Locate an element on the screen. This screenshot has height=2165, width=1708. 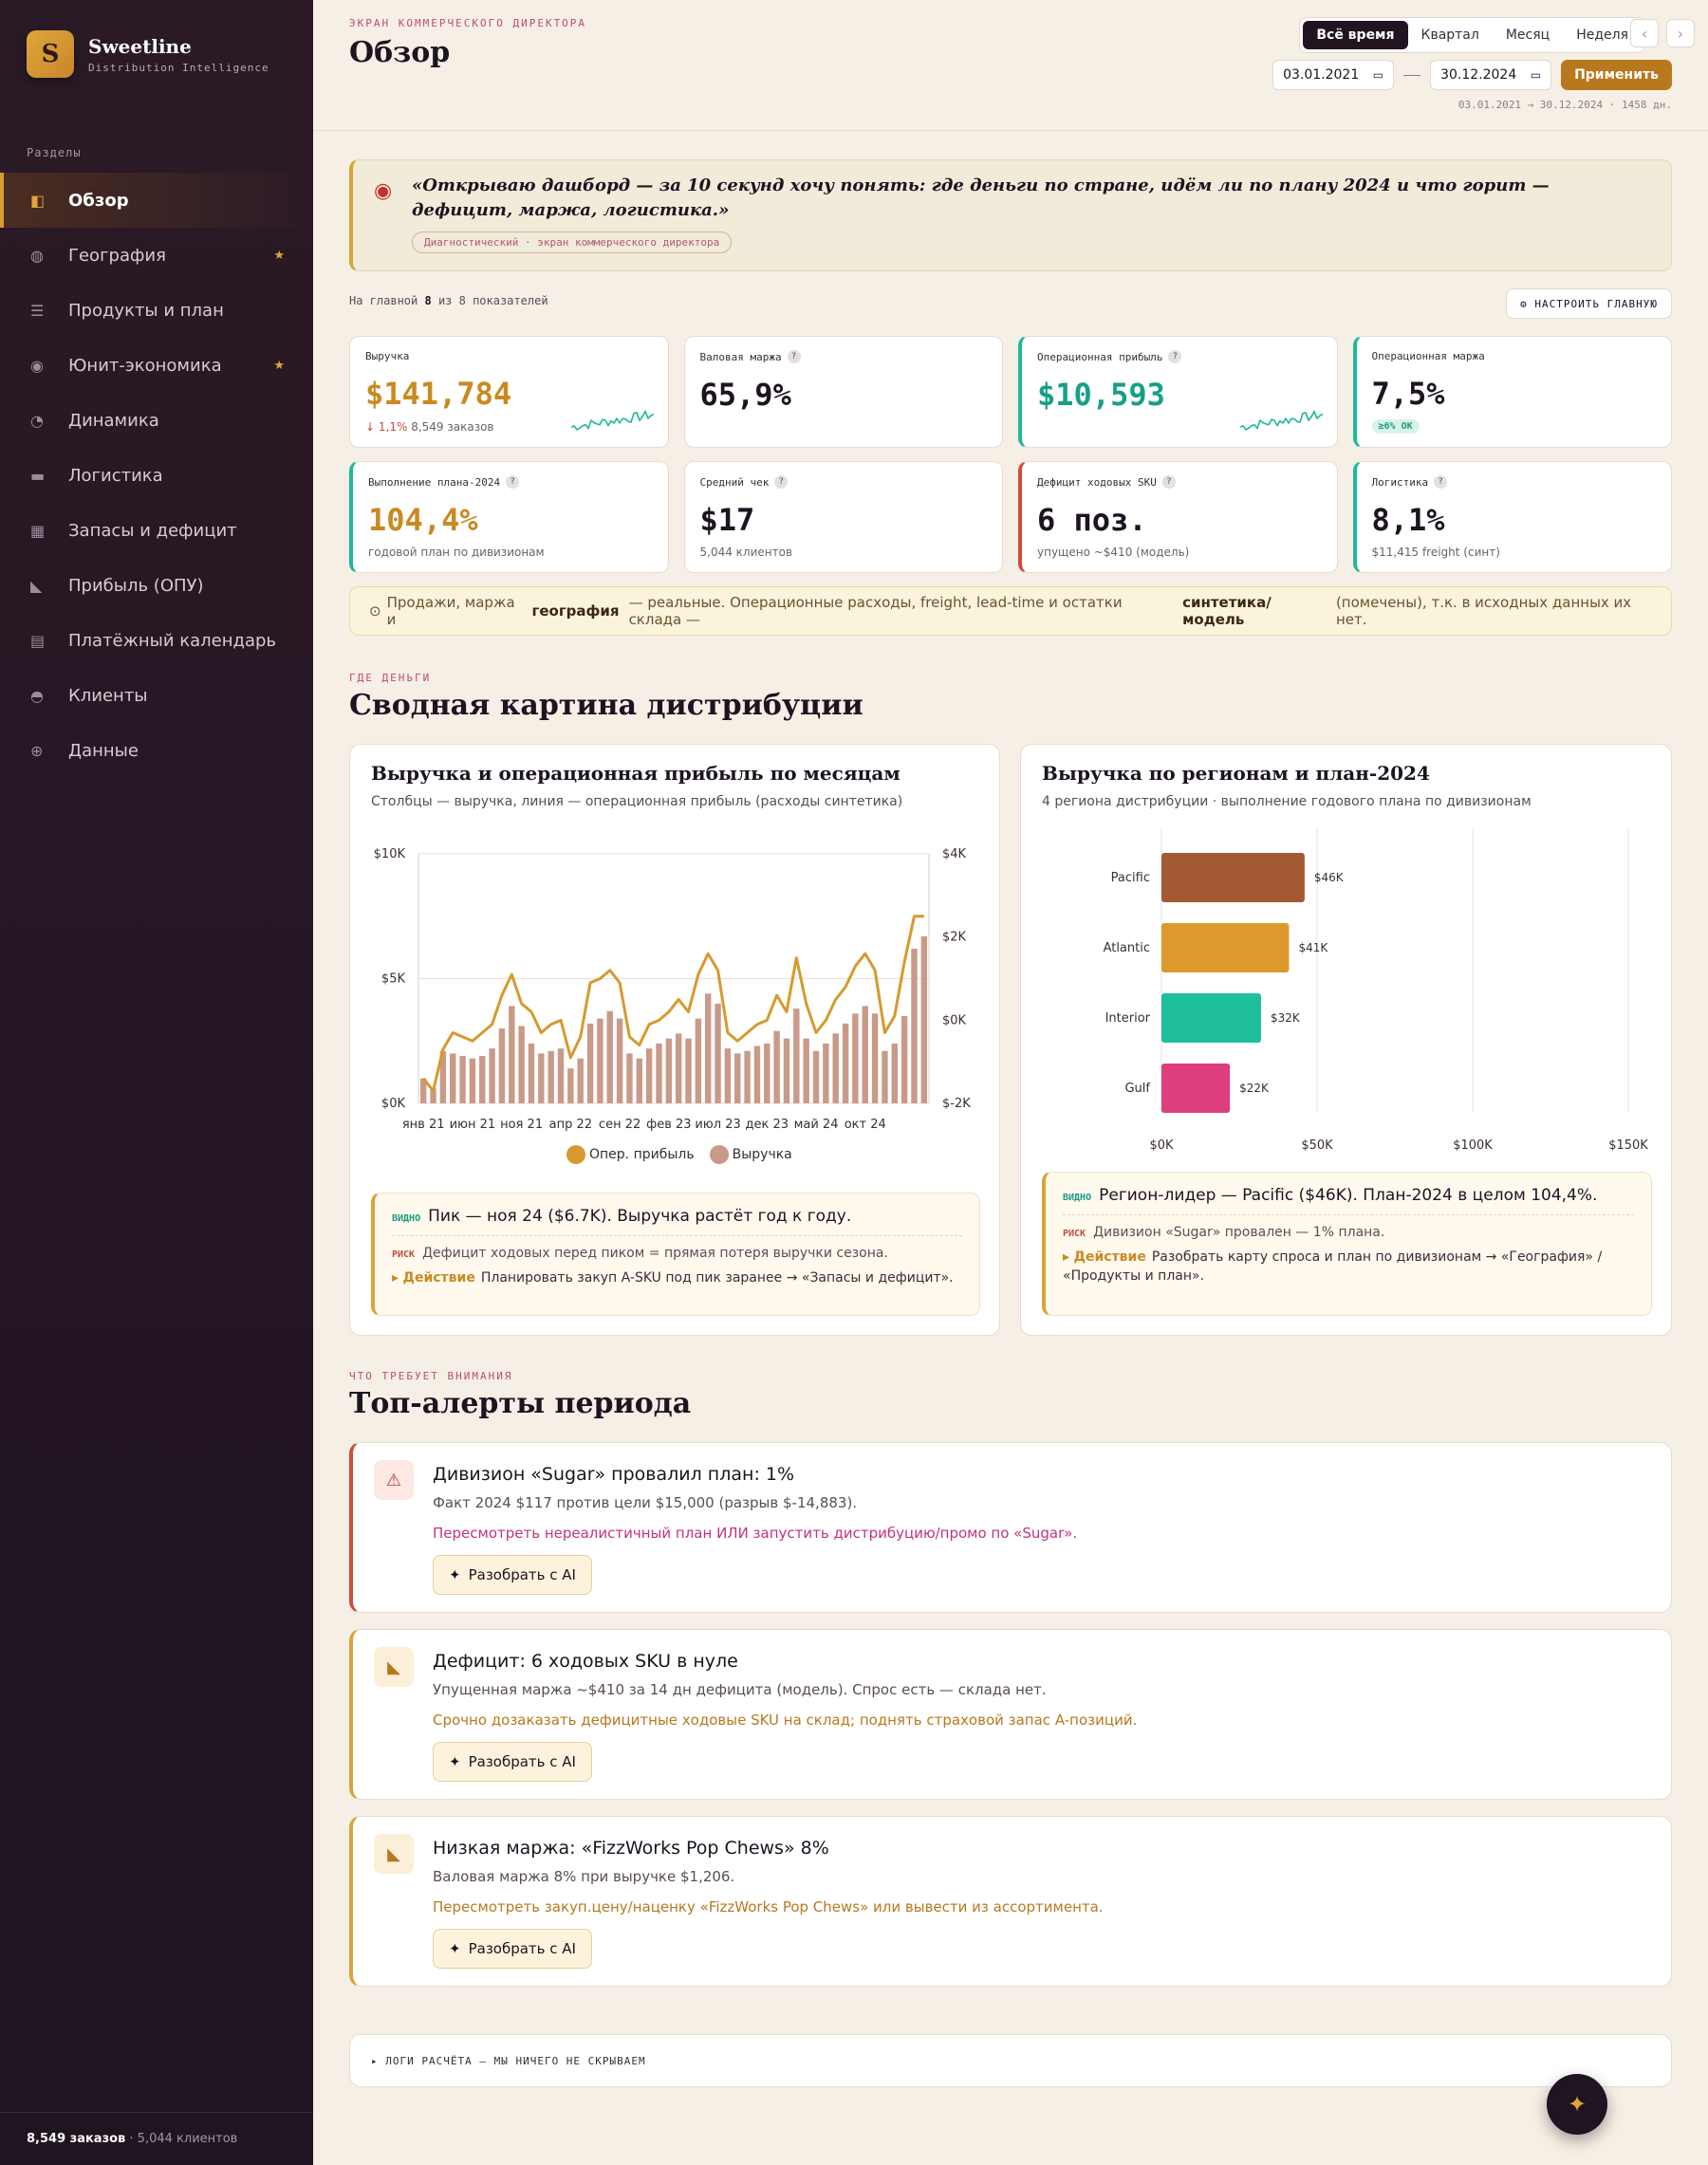
sidebar-item-7: ◣ Прибыль (ОПУ) is located at coordinates (157, 585).